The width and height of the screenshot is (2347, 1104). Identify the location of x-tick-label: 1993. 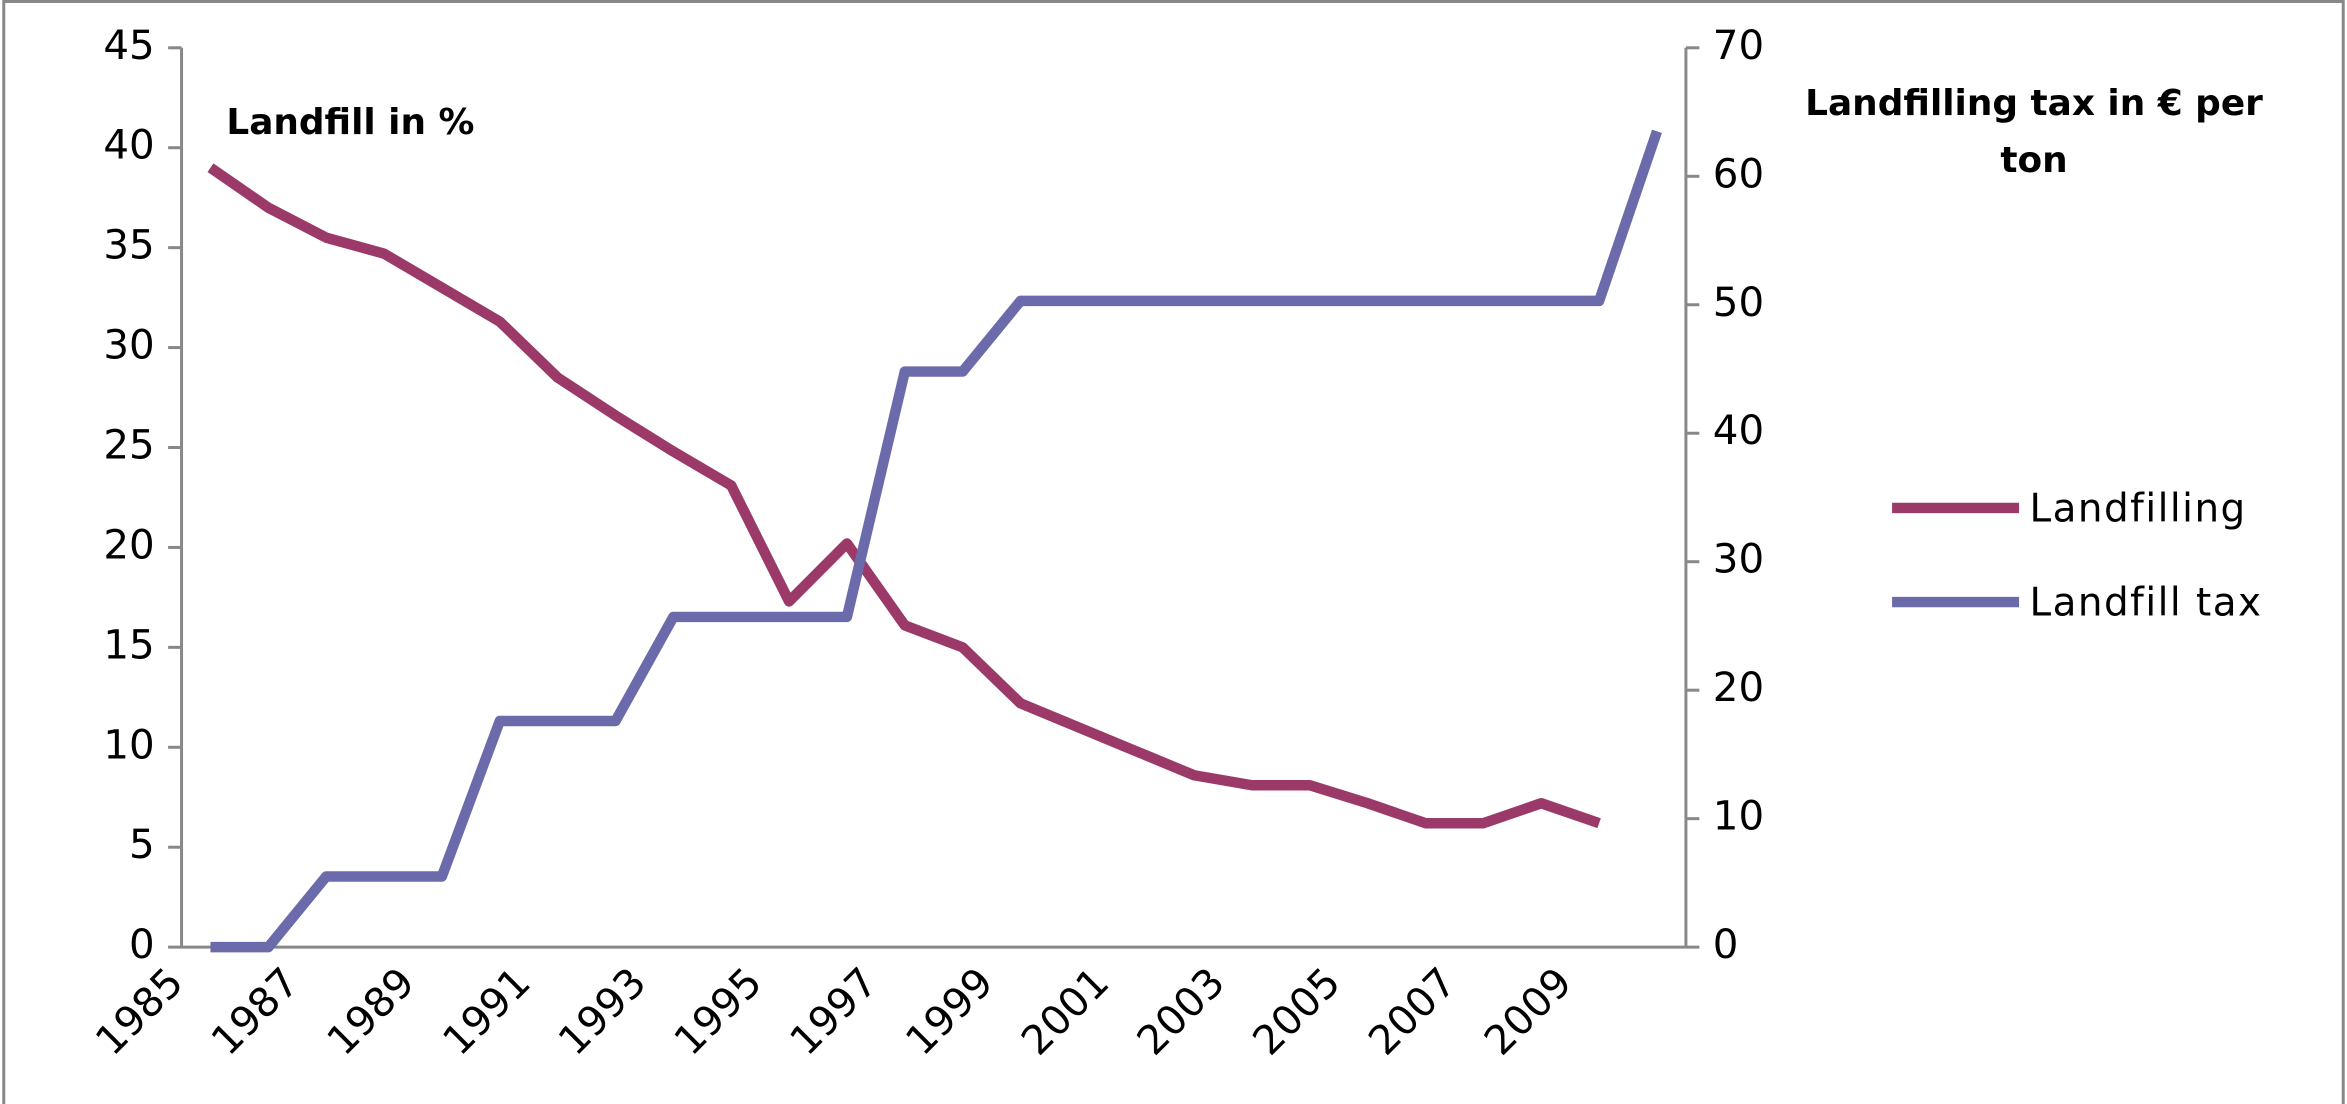
(603, 1012).